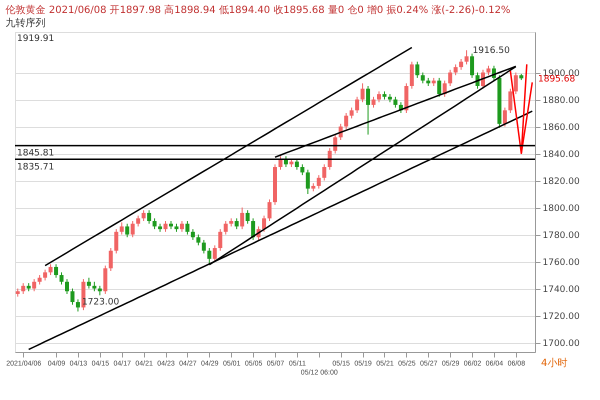  I want to click on y-tick-label: 1760.00, so click(561, 263).